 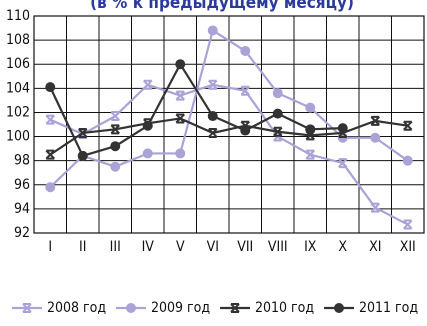 I want to click on x-tick-label: VII, so click(x=245, y=247).